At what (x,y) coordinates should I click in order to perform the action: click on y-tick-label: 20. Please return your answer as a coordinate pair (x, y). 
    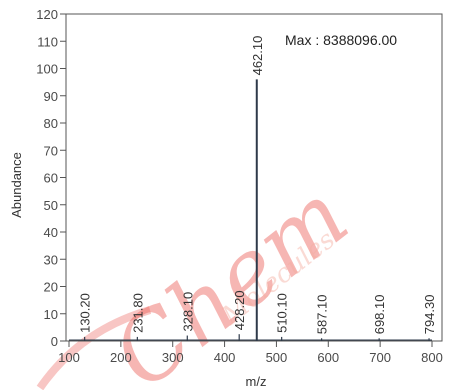
    Looking at the image, I should click on (51, 287).